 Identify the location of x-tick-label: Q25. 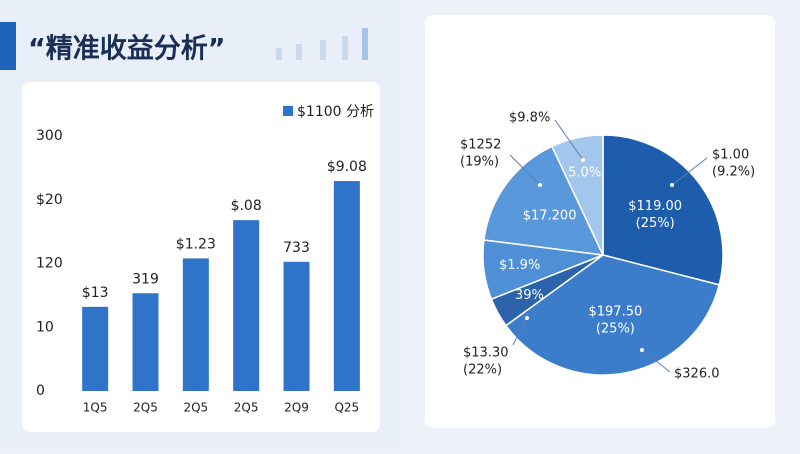
(346, 408).